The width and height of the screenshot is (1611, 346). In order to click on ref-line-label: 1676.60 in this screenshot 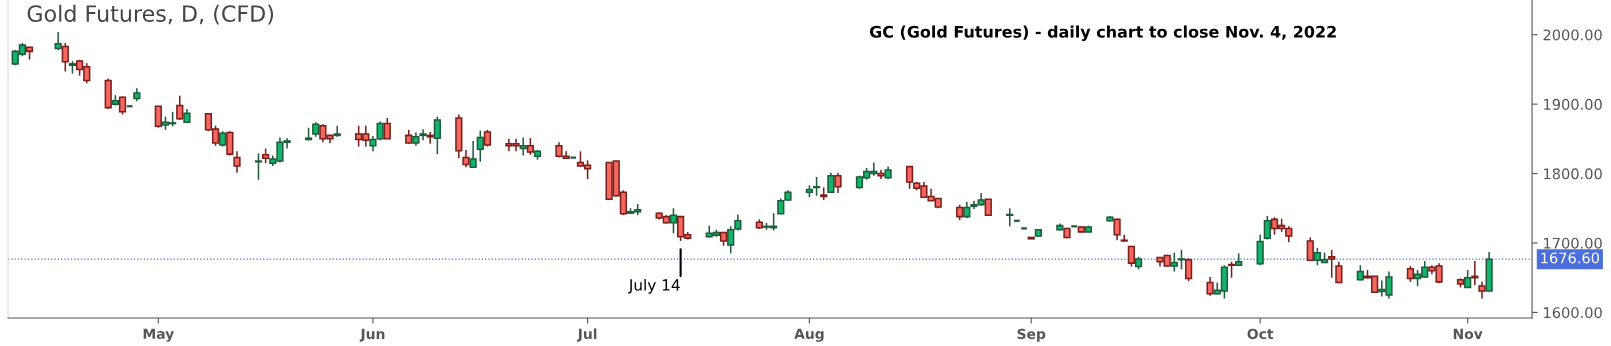, I will do `click(1570, 258)`.